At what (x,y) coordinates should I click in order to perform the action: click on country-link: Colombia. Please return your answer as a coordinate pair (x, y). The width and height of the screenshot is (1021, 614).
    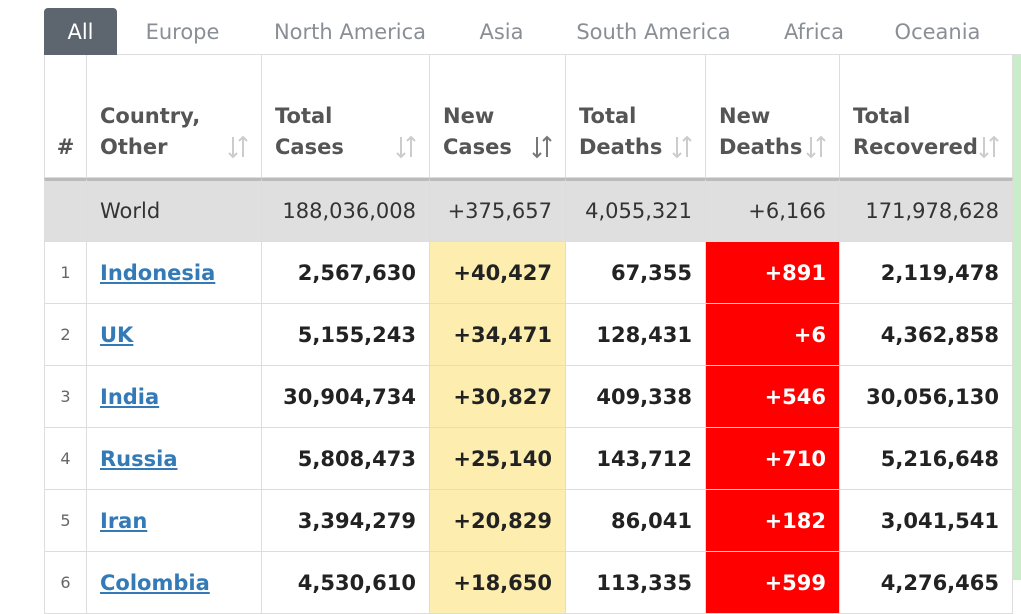
    Looking at the image, I should click on (155, 582).